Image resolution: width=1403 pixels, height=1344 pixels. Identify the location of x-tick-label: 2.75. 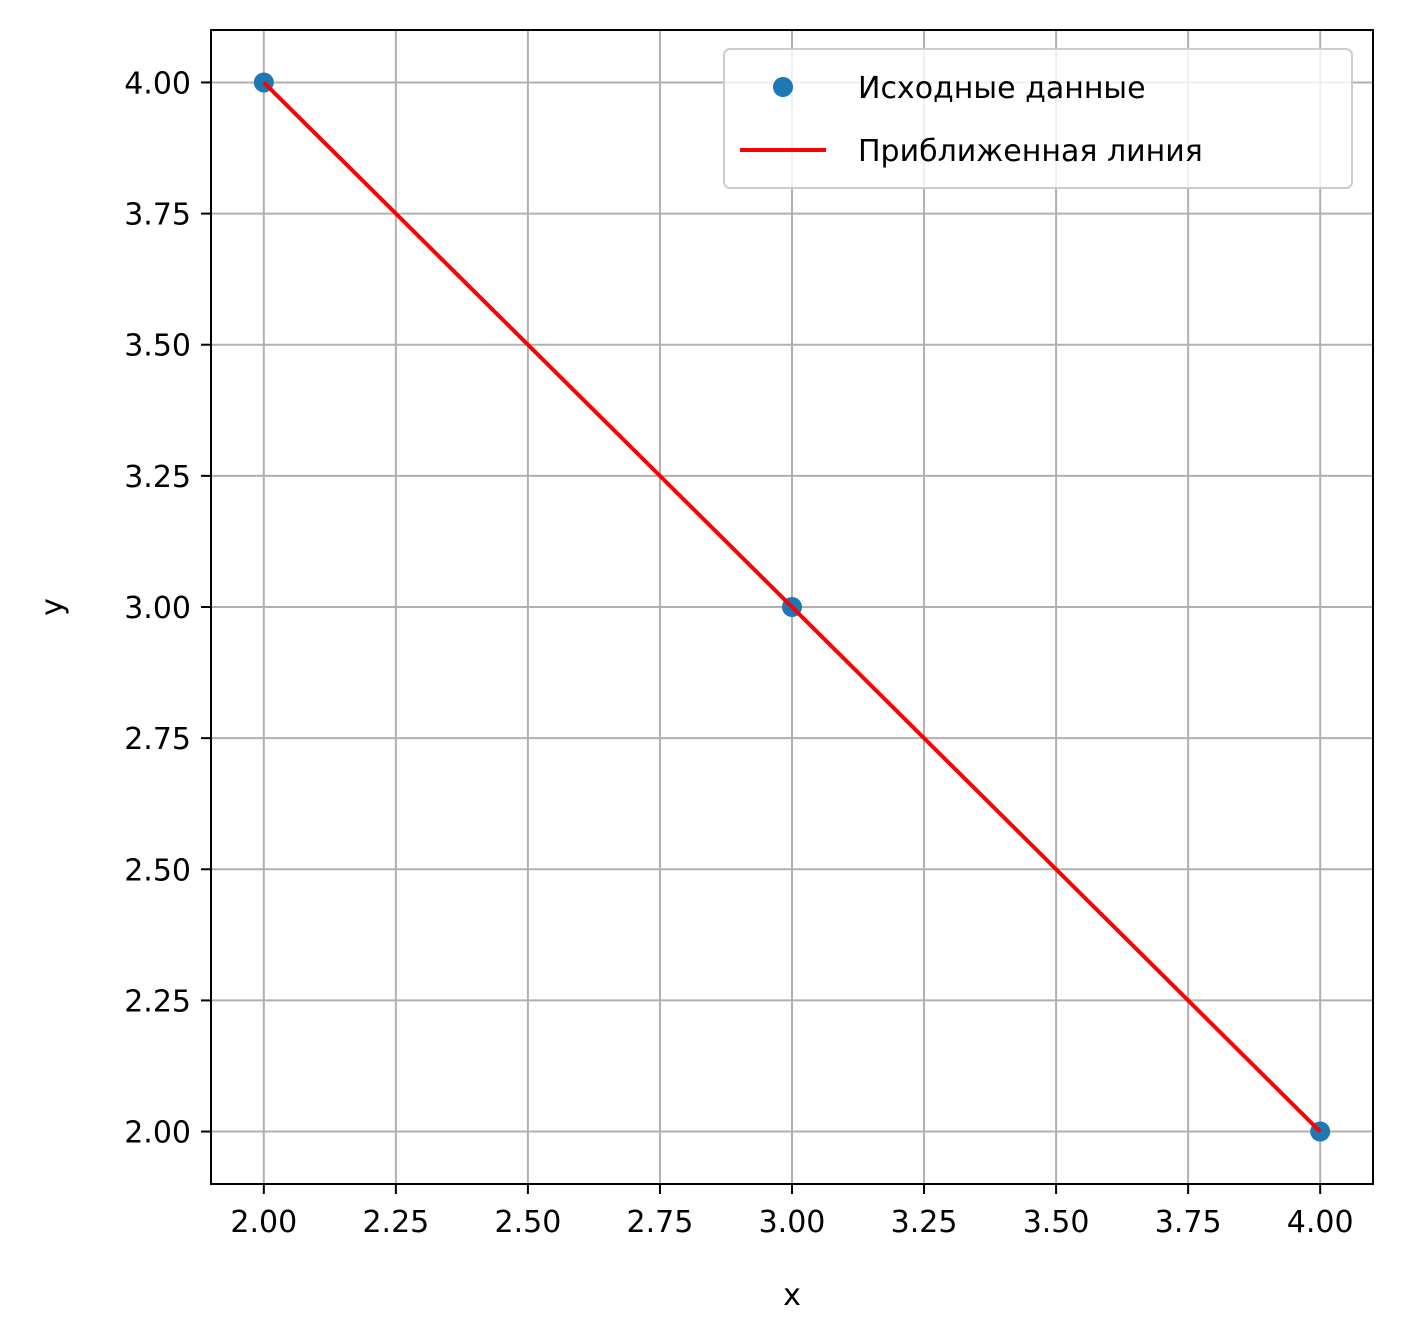
(660, 1222).